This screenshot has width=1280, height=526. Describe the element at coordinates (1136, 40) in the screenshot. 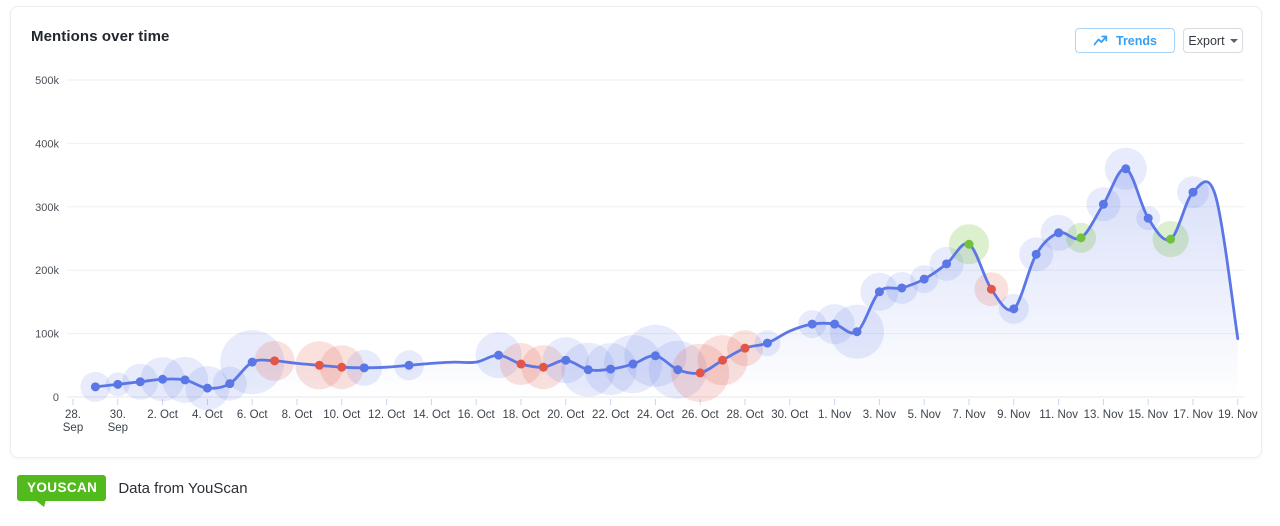

I see `trends-button-label: Trends` at that location.